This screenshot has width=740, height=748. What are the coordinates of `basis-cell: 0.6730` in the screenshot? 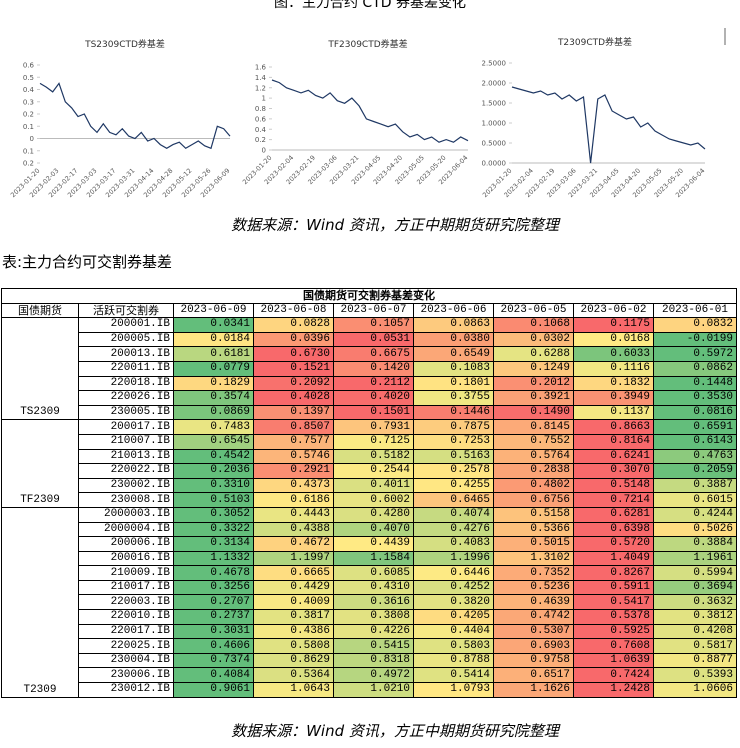 It's located at (293, 354).